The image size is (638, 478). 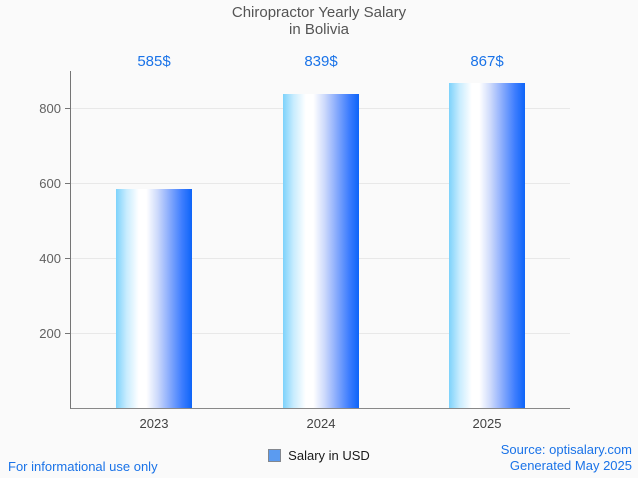 I want to click on value-label-2023: 585$, so click(x=154, y=61).